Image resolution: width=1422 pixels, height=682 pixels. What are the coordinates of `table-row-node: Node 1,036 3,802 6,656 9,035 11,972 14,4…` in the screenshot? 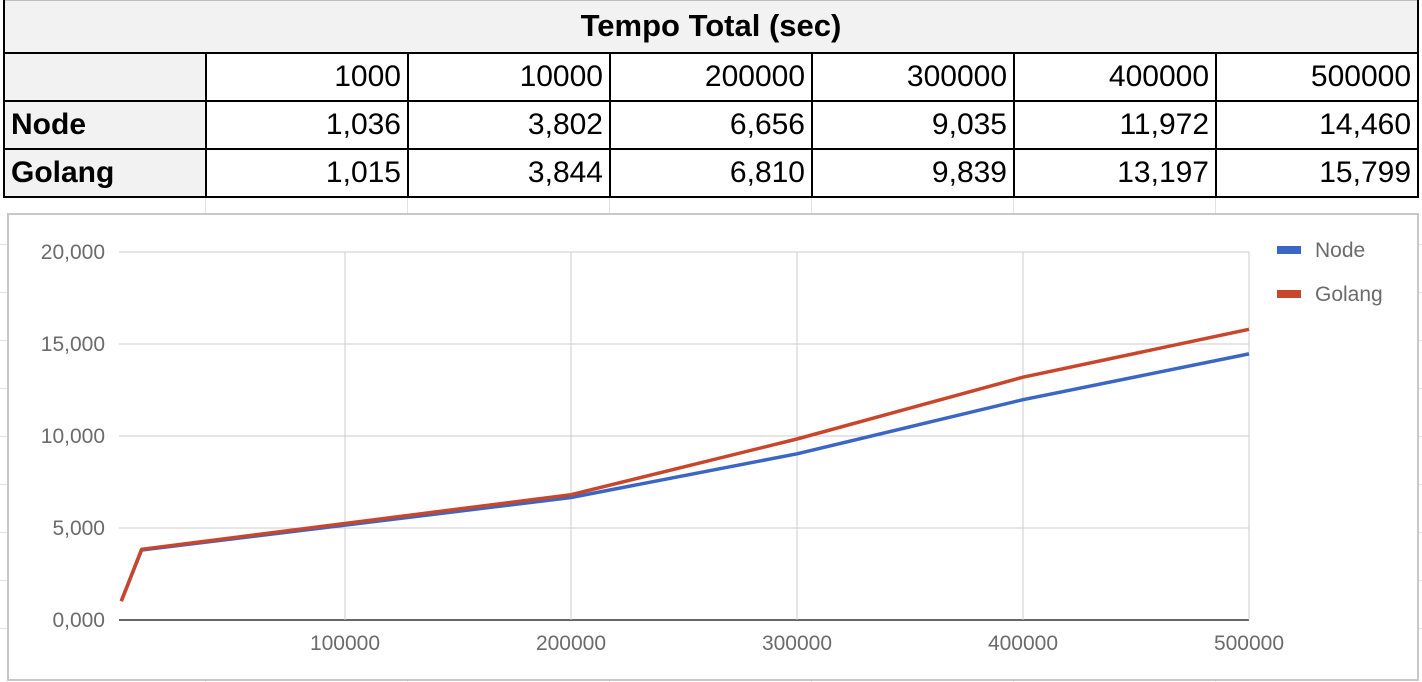 It's located at (711, 124).